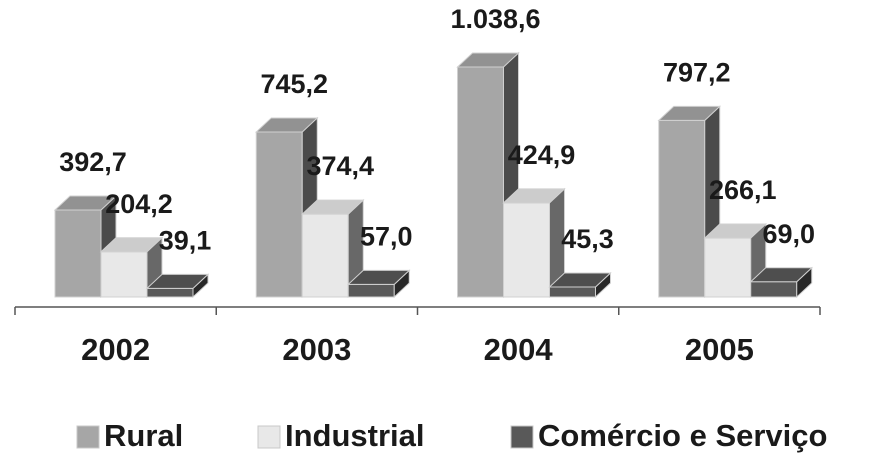 Image resolution: width=888 pixels, height=453 pixels. What do you see at coordinates (386, 236) in the screenshot?
I see `value-label: 57,0` at bounding box center [386, 236].